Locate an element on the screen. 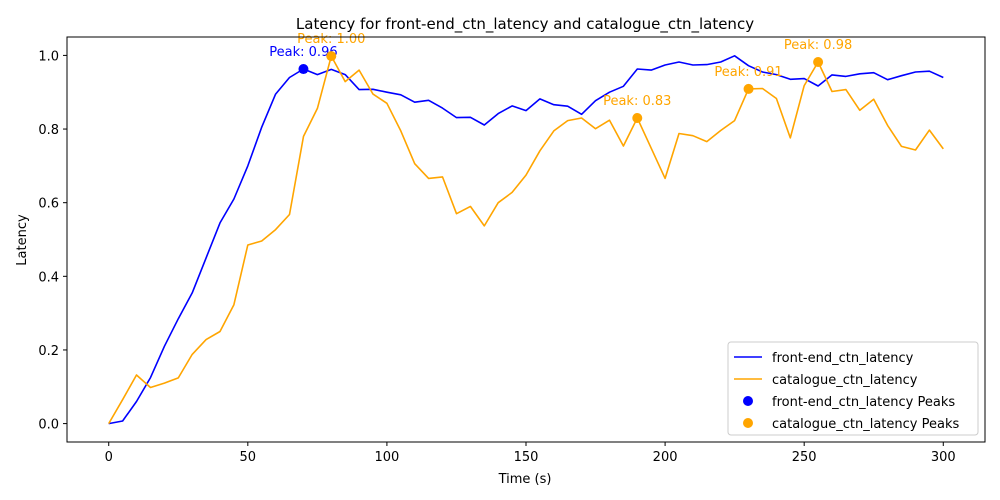  x-axis: 0 50 100 150 200 250 300 is located at coordinates (530, 453).